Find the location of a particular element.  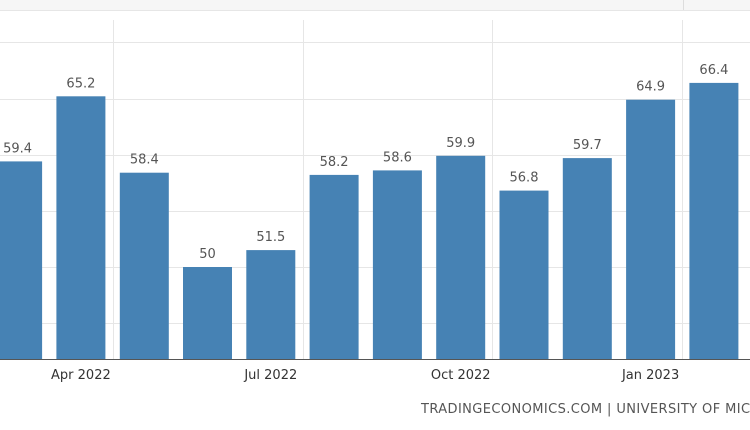

bar-value-label: 59.9 is located at coordinates (460, 143).